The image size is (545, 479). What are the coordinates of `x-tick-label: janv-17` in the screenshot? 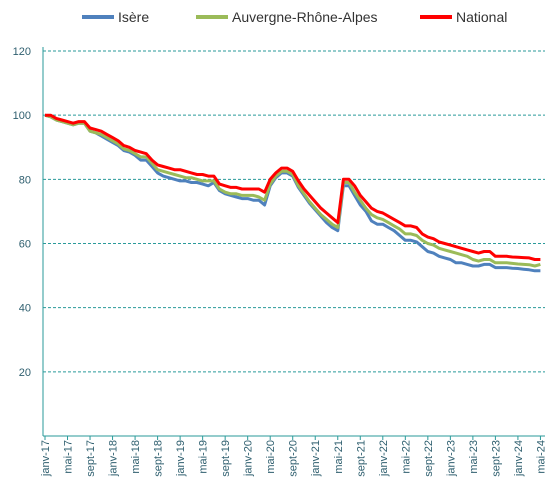 It's located at (46, 458).